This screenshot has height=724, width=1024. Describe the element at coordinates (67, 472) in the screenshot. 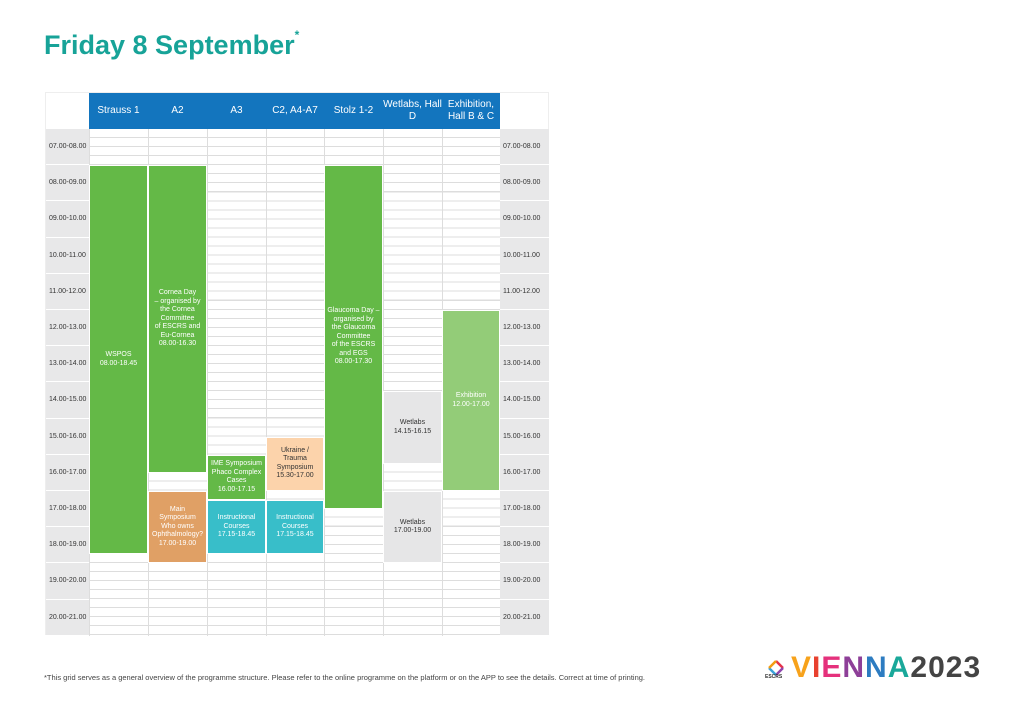

I see `time-label-left: 16.00-17.00` at that location.